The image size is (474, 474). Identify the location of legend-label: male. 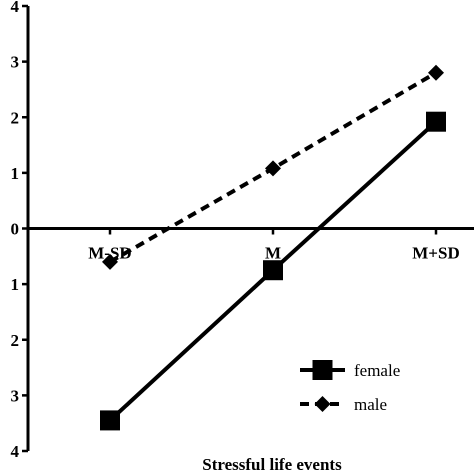
(370, 404).